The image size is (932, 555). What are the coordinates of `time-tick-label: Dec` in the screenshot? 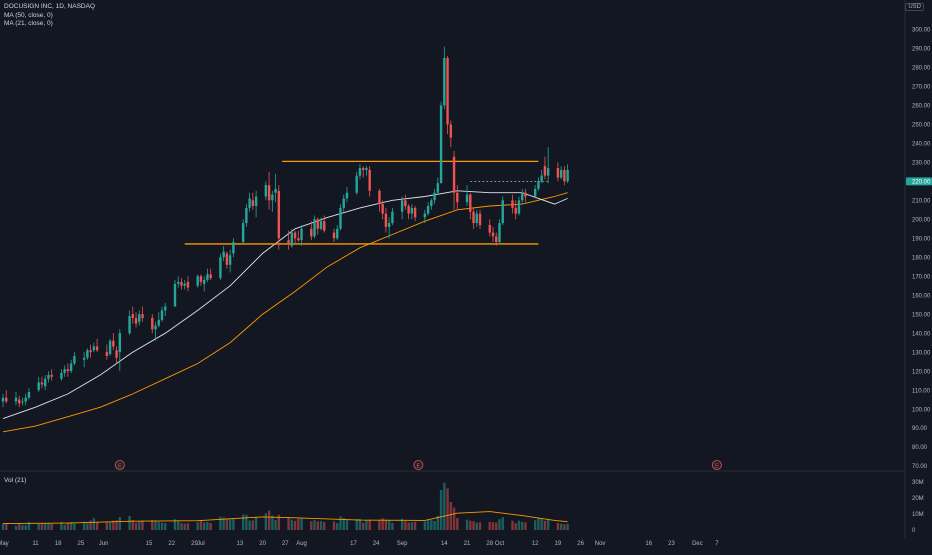 It's located at (697, 544).